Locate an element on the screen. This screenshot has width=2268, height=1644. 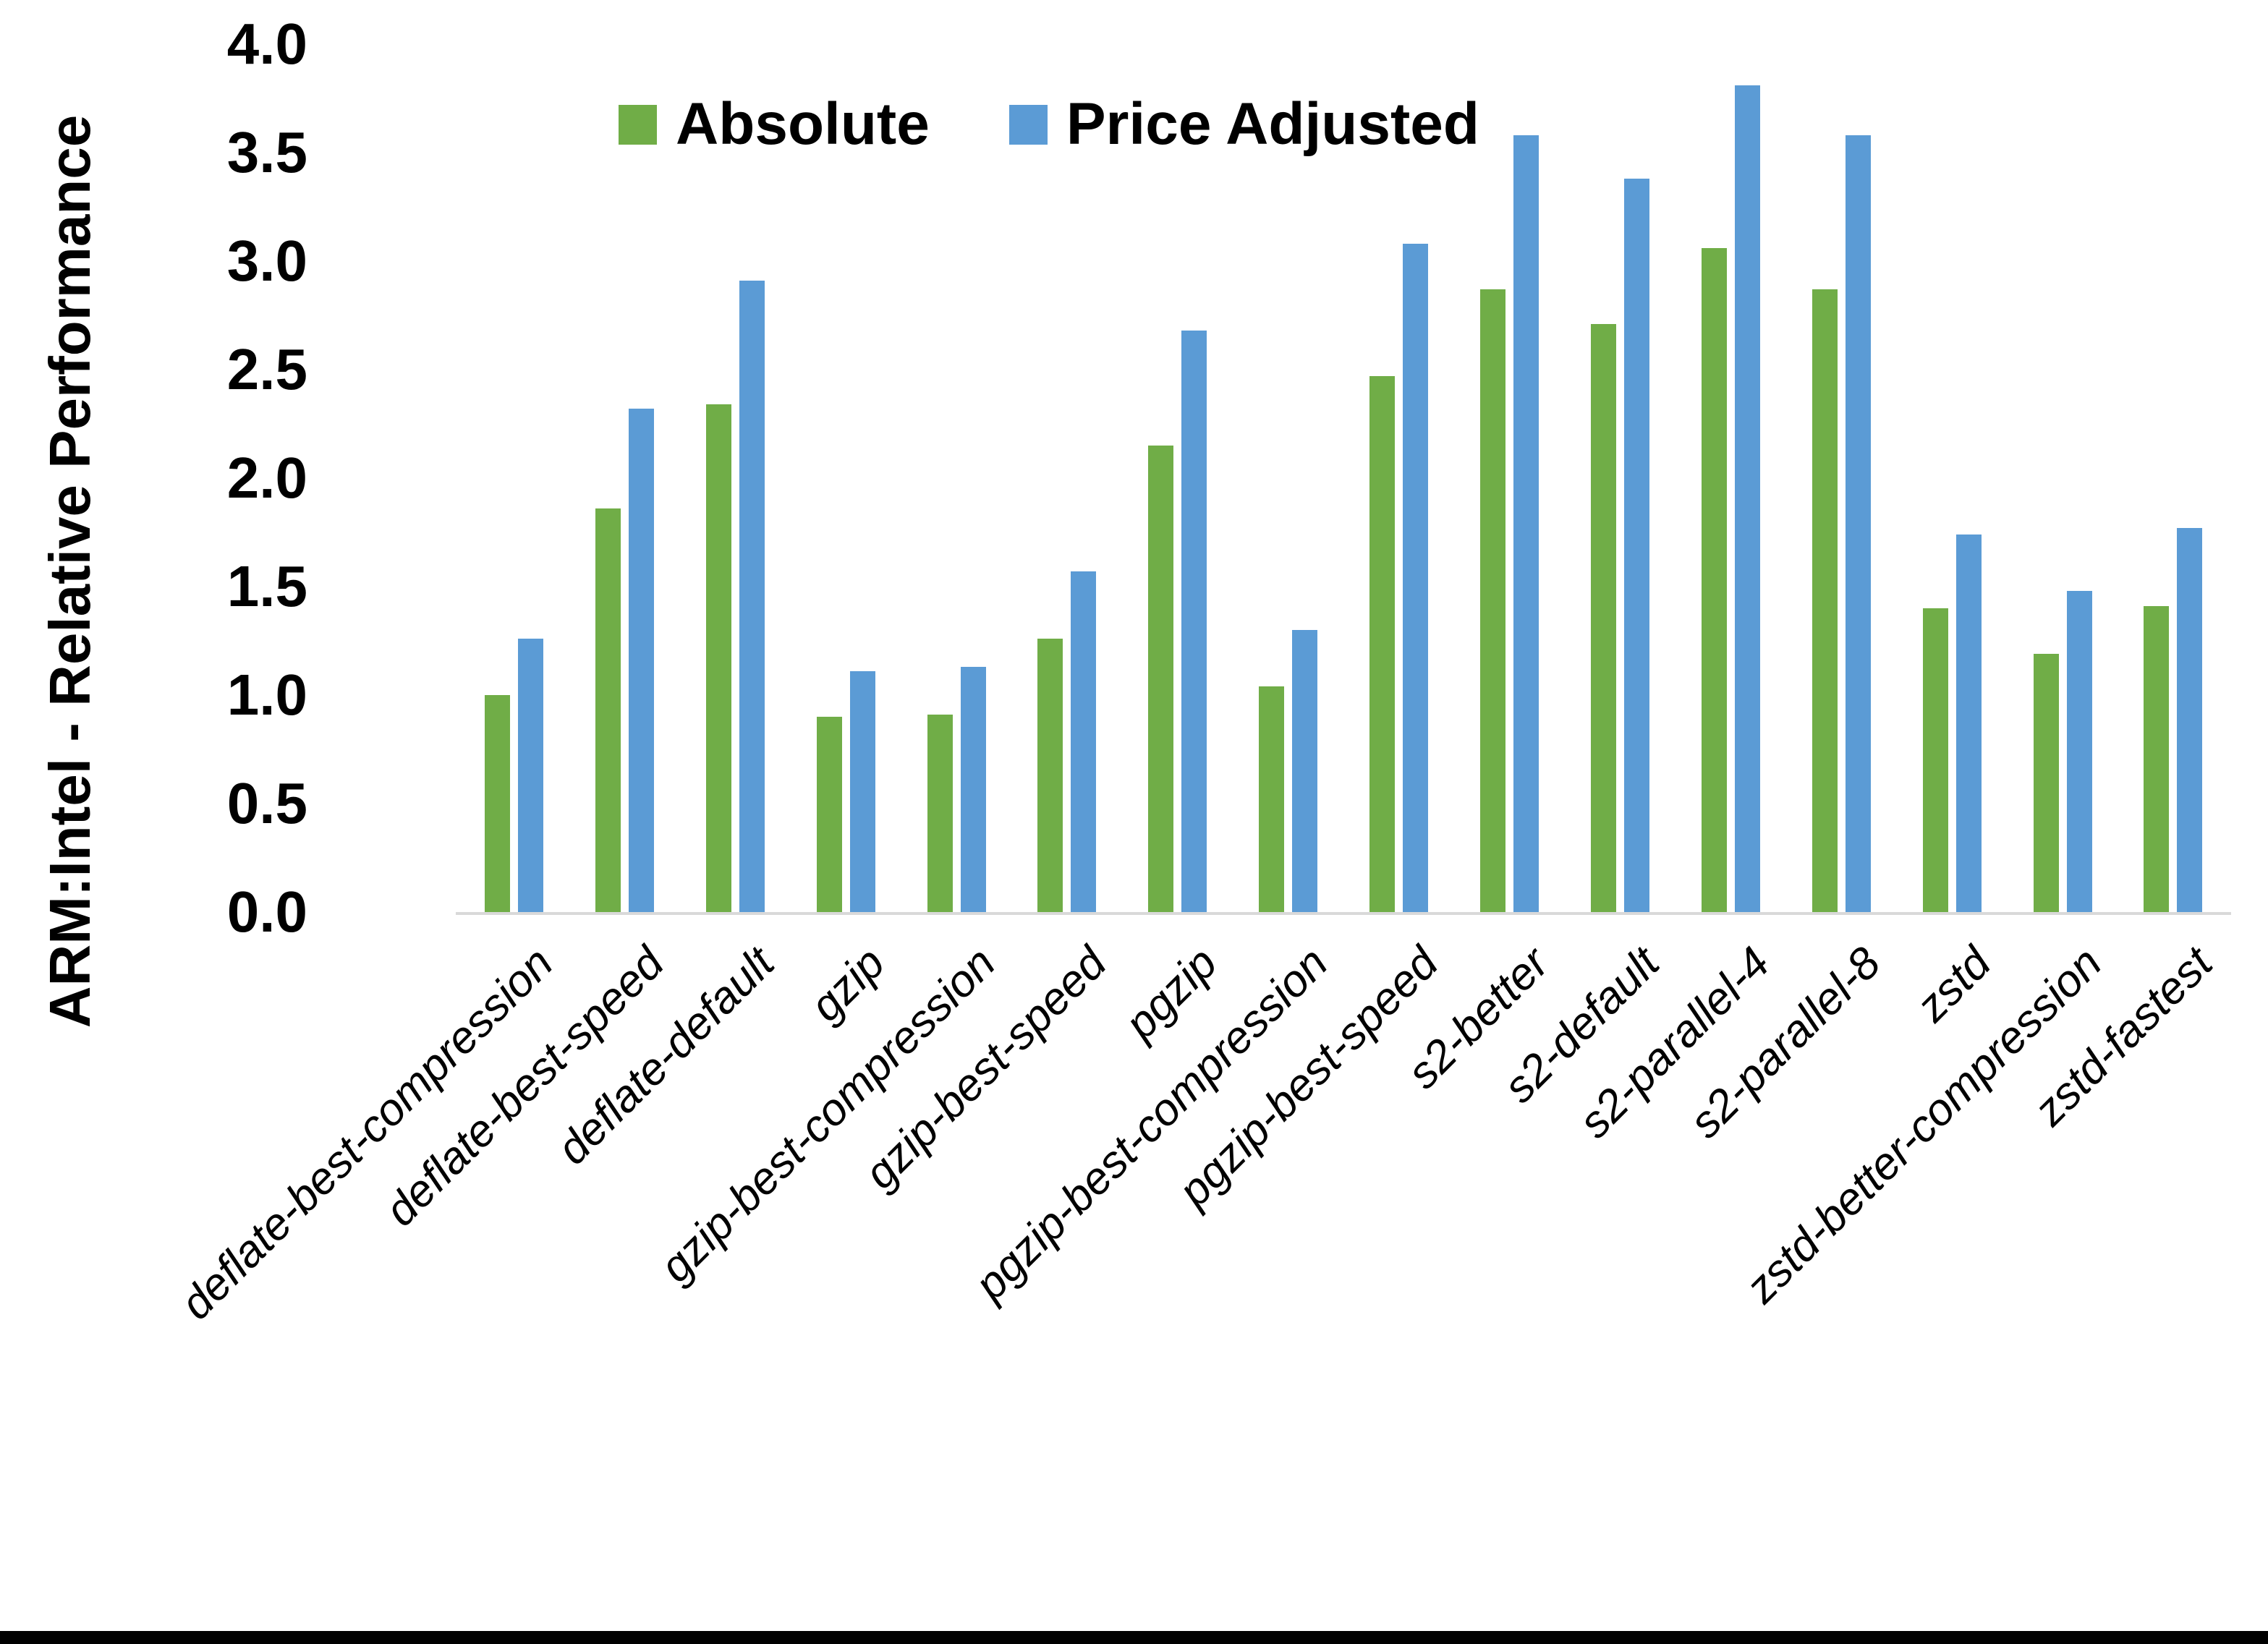
chart-legend: Absolute Price Adjusted is located at coordinates (1049, 124).